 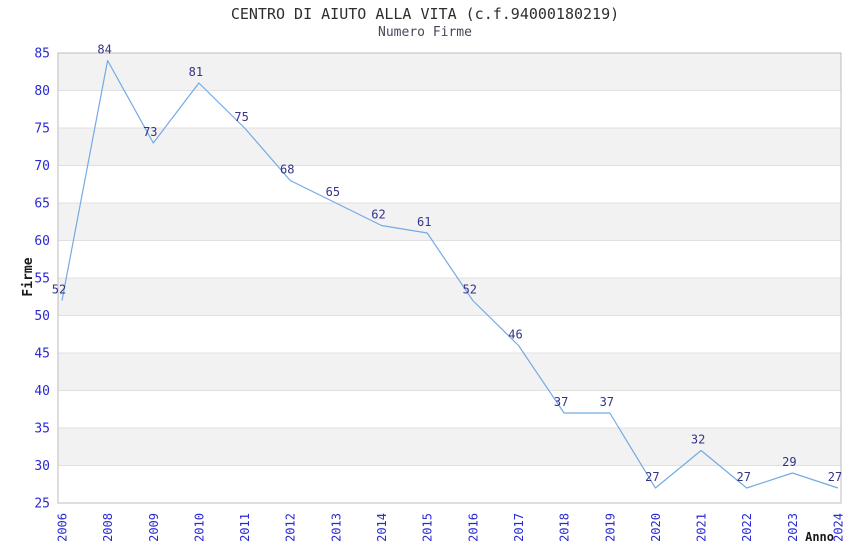 What do you see at coordinates (287, 170) in the screenshot?
I see `data-point-label: 68` at bounding box center [287, 170].